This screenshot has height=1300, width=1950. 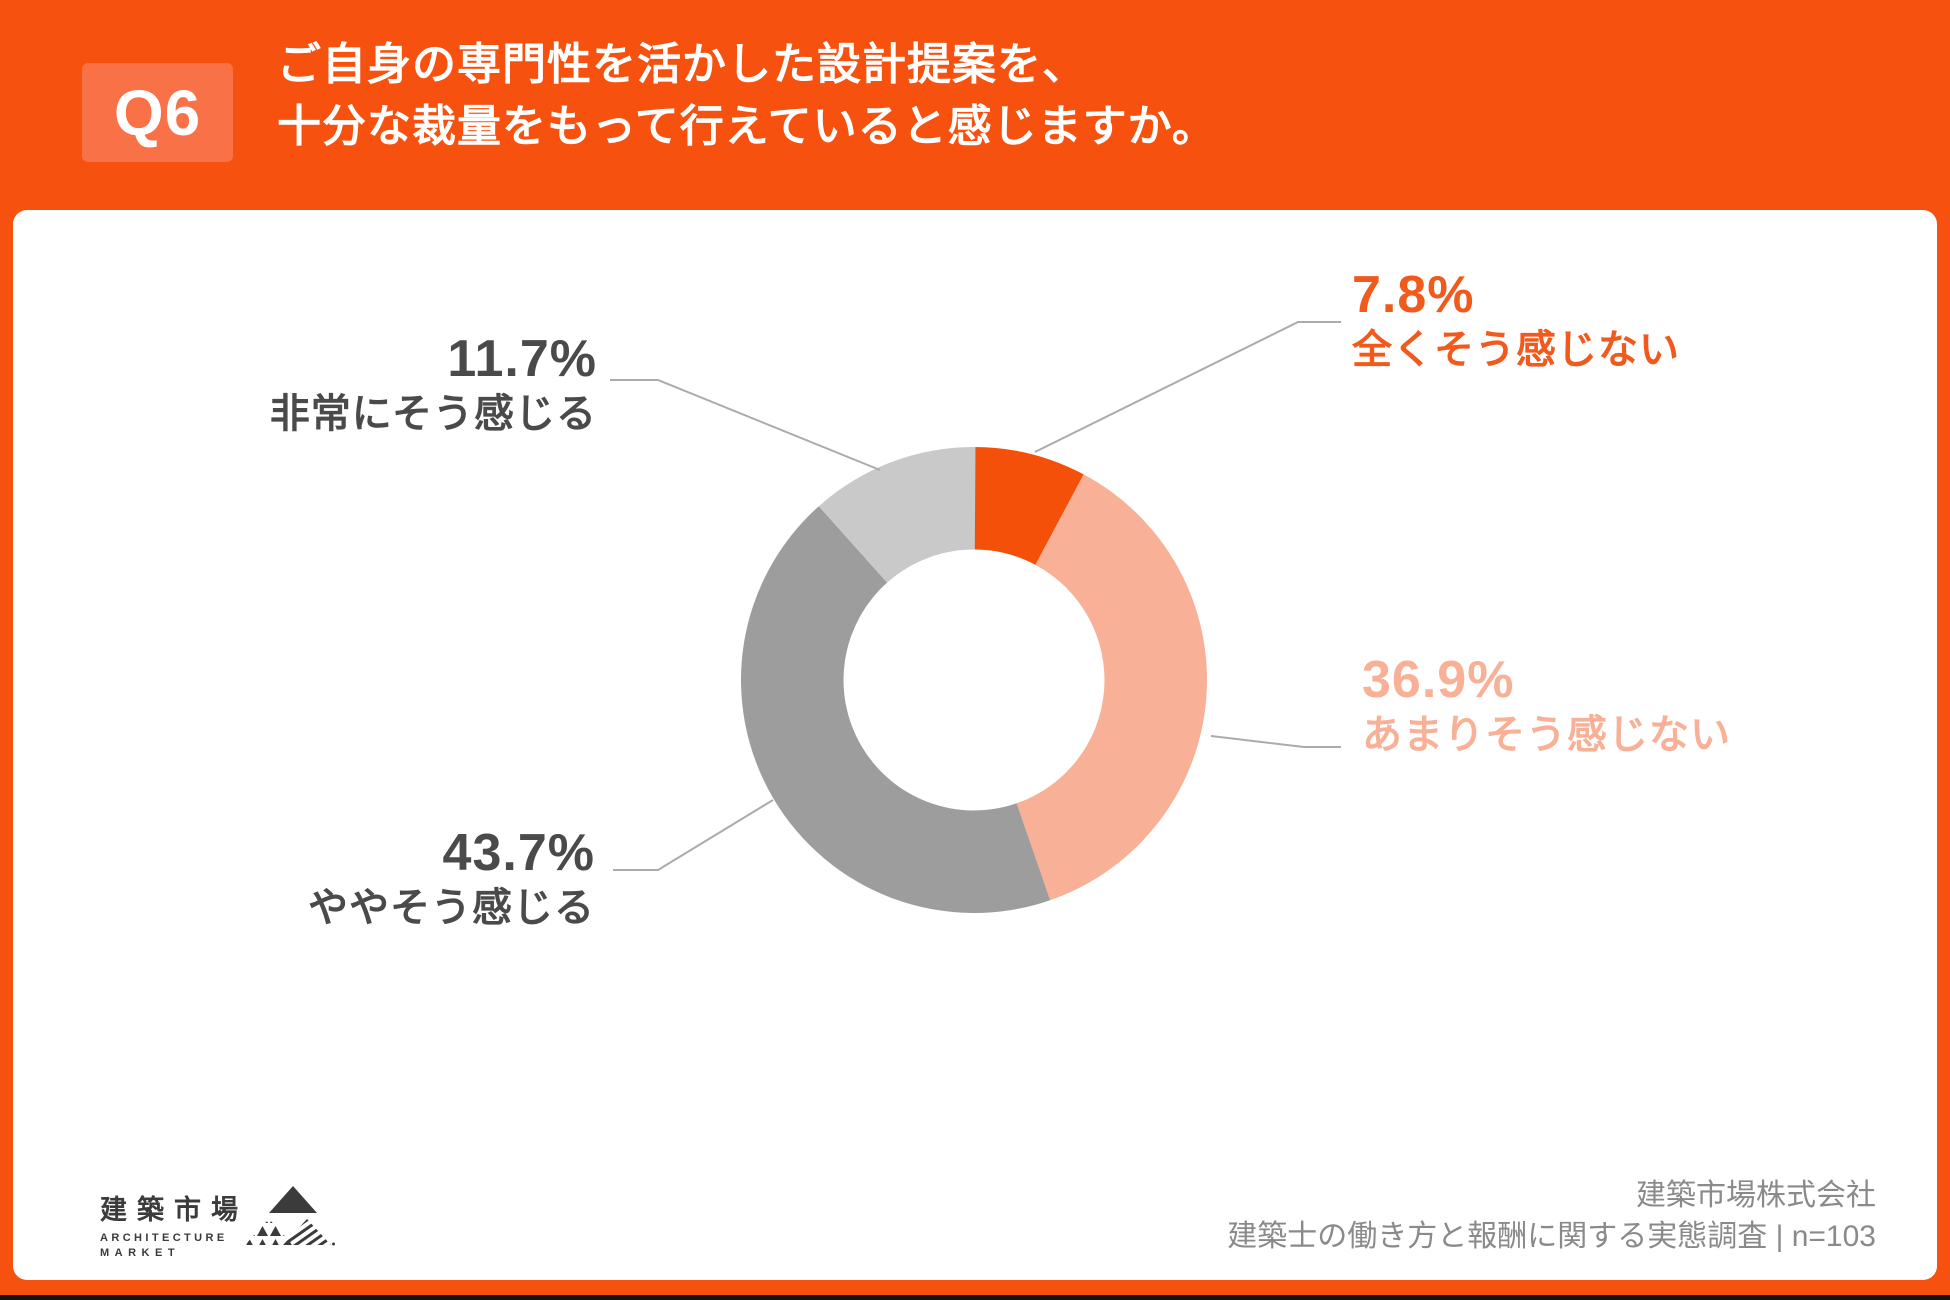 What do you see at coordinates (433, 413) in the screenshot?
I see `segment-category: 非常にそう感じる` at bounding box center [433, 413].